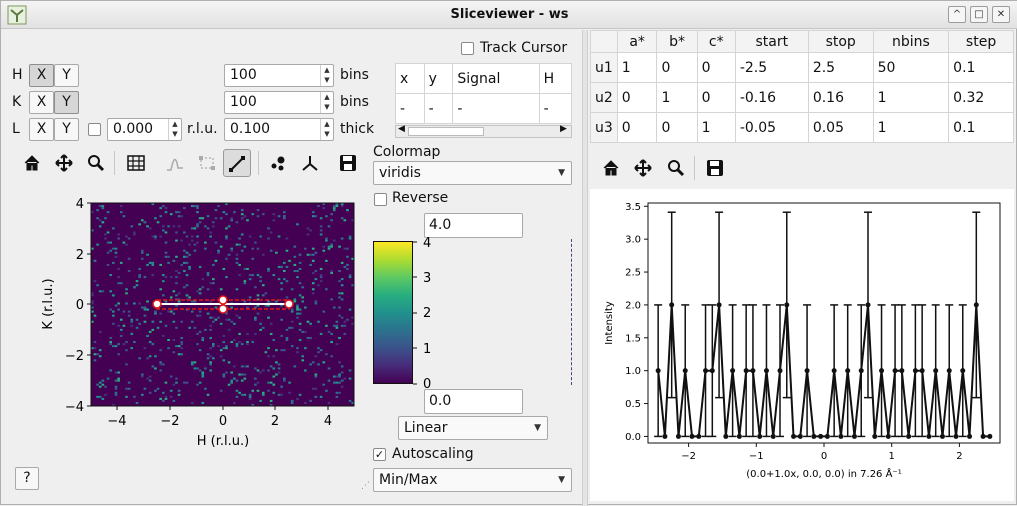 This screenshot has width=1017, height=506. Describe the element at coordinates (473, 428) in the screenshot. I see `norm-select: Linear ▼` at that location.